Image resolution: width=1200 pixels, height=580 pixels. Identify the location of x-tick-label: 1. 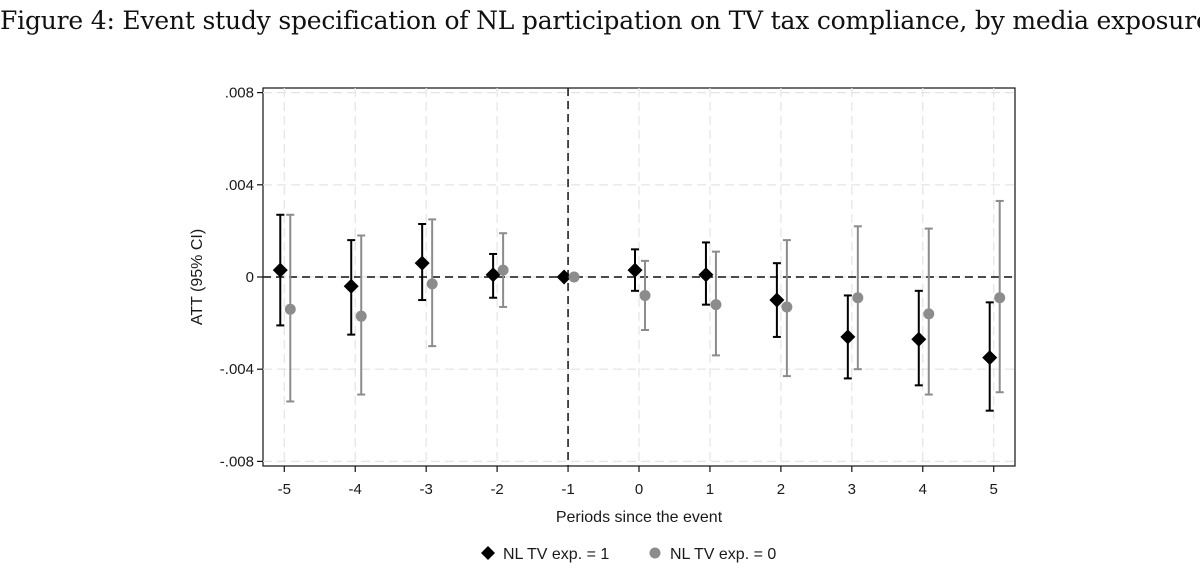
(710, 489).